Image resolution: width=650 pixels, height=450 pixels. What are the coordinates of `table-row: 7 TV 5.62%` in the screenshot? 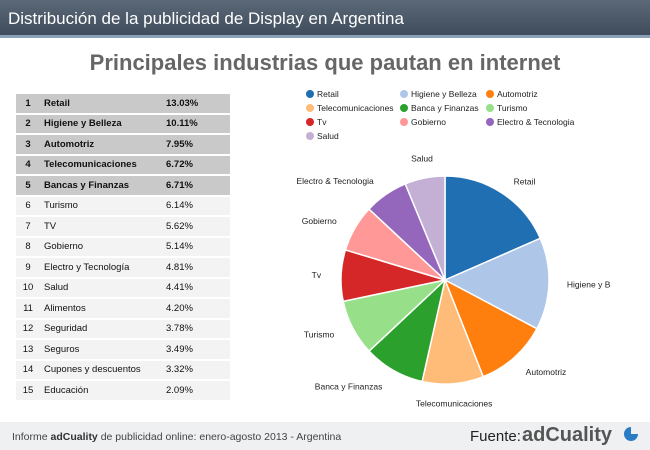 It's located at (123, 227).